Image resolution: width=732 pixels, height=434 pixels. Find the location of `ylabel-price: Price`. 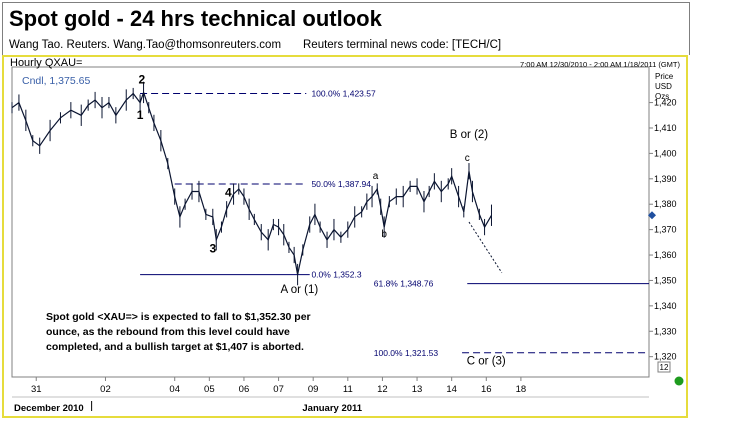

ylabel-price: Price is located at coordinates (664, 76).